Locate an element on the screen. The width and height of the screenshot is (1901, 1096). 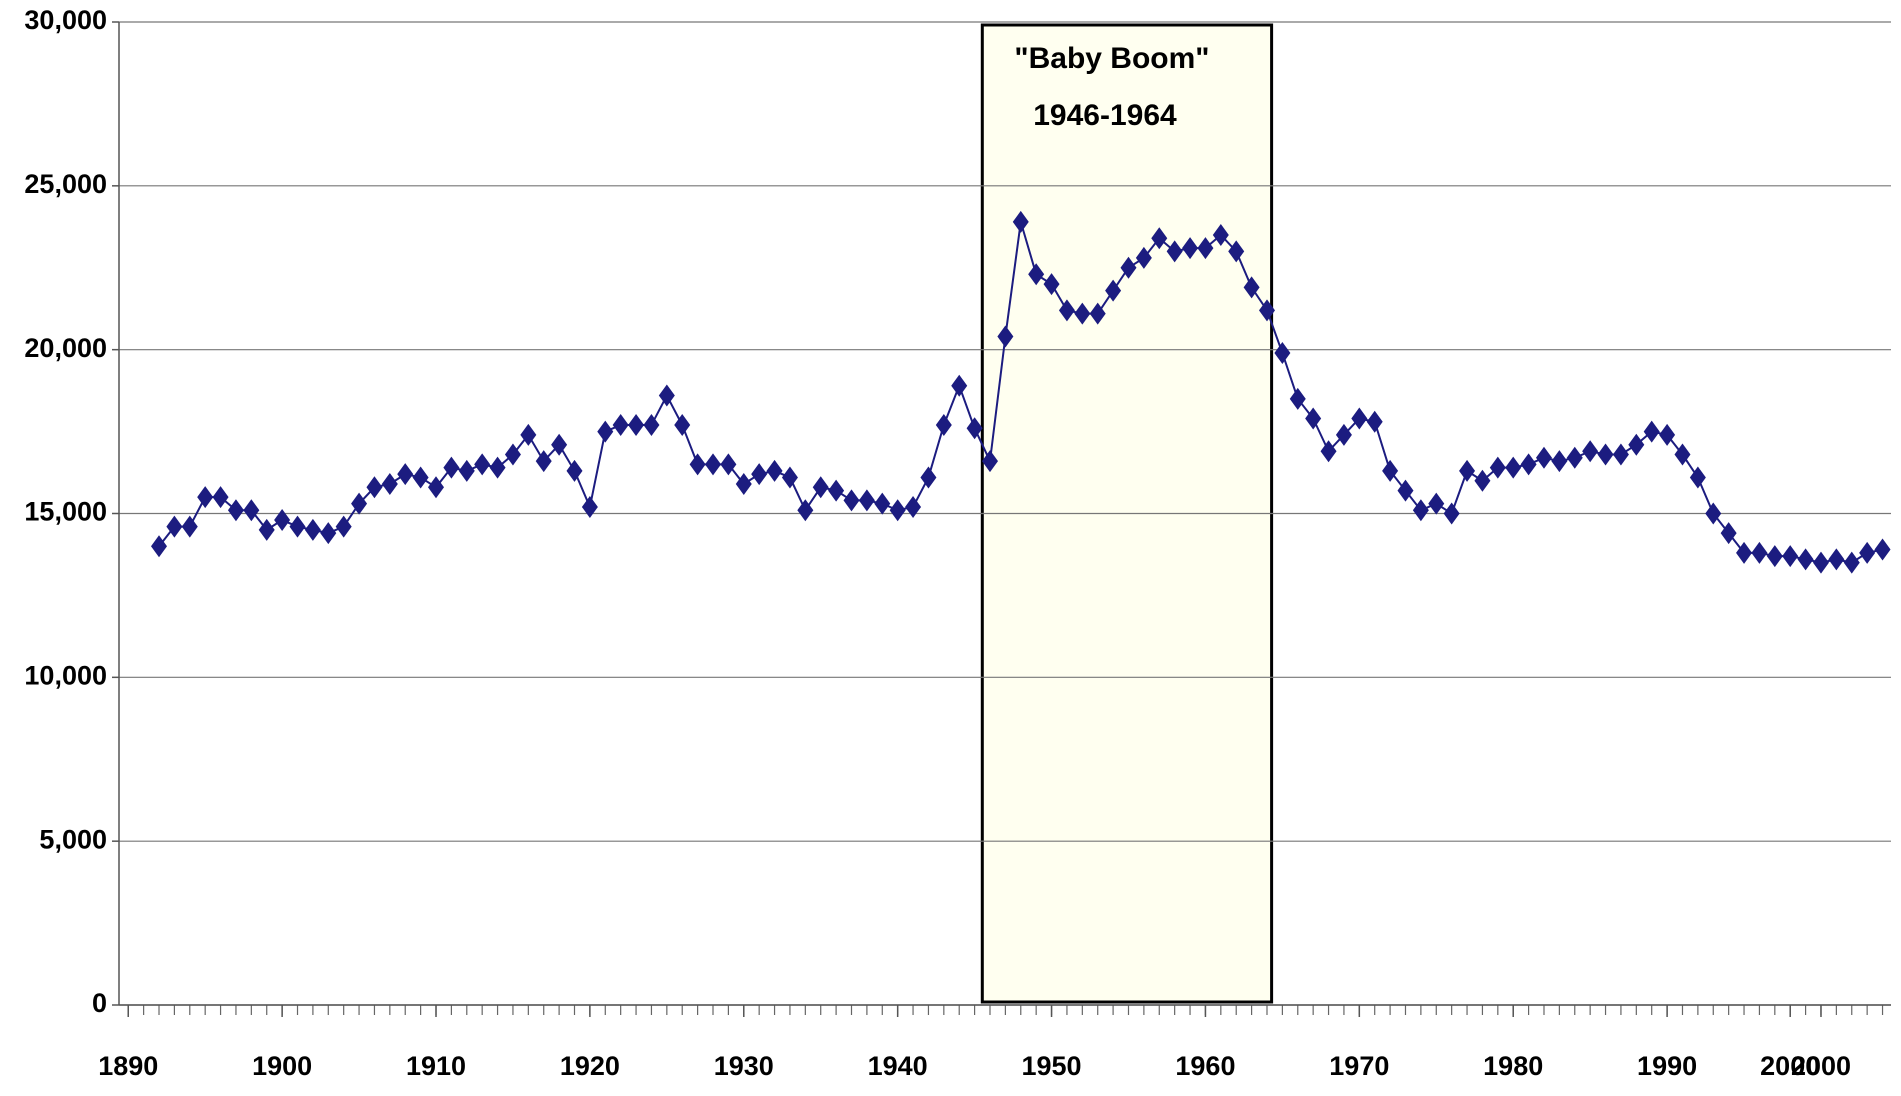
x-tick-label: 1950 is located at coordinates (1052, 1066).